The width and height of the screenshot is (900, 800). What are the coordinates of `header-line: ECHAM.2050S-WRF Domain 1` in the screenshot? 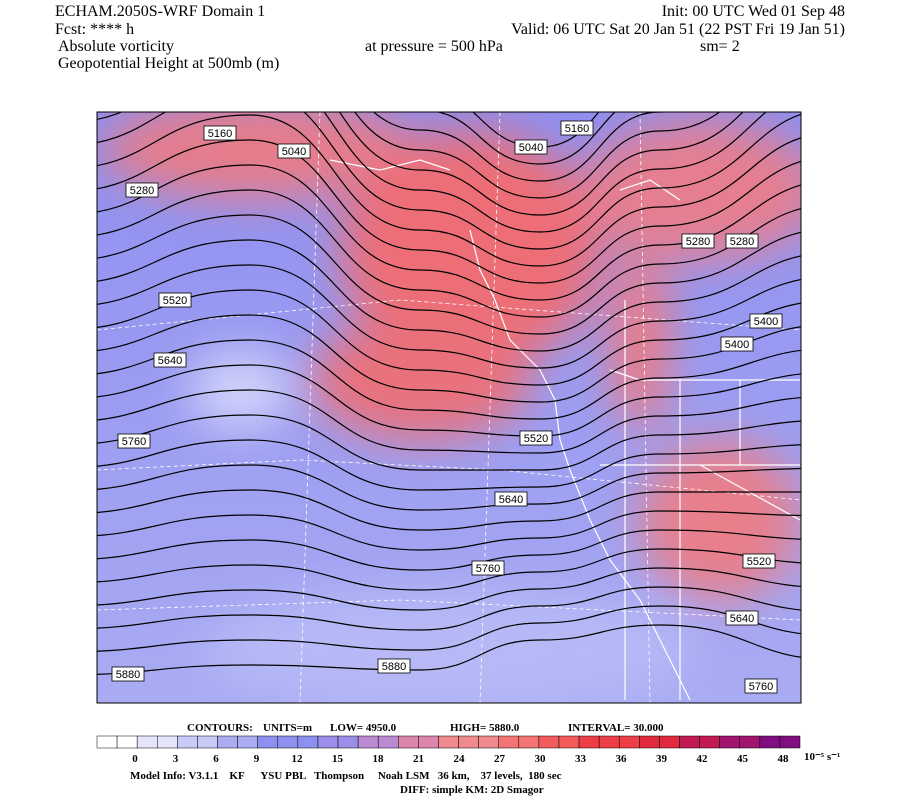 It's located at (160, 11).